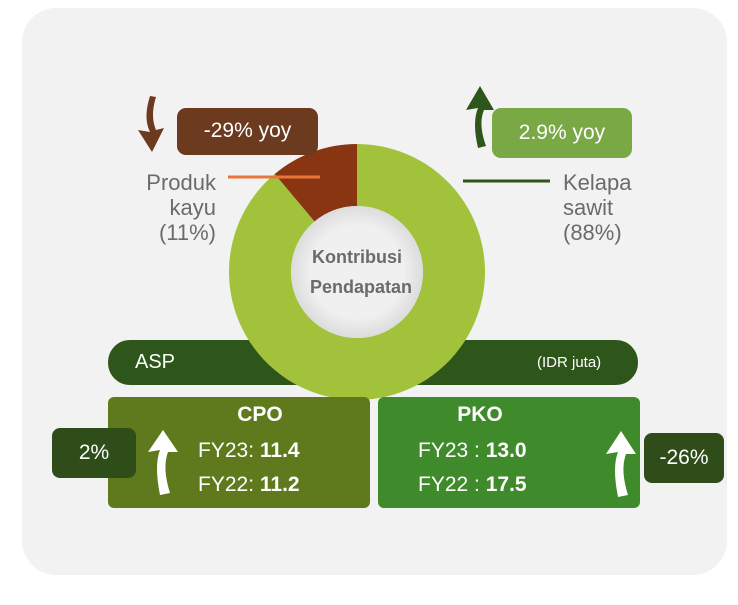 This screenshot has width=738, height=605. I want to click on product-row: FY22 : 17.5, so click(472, 485).